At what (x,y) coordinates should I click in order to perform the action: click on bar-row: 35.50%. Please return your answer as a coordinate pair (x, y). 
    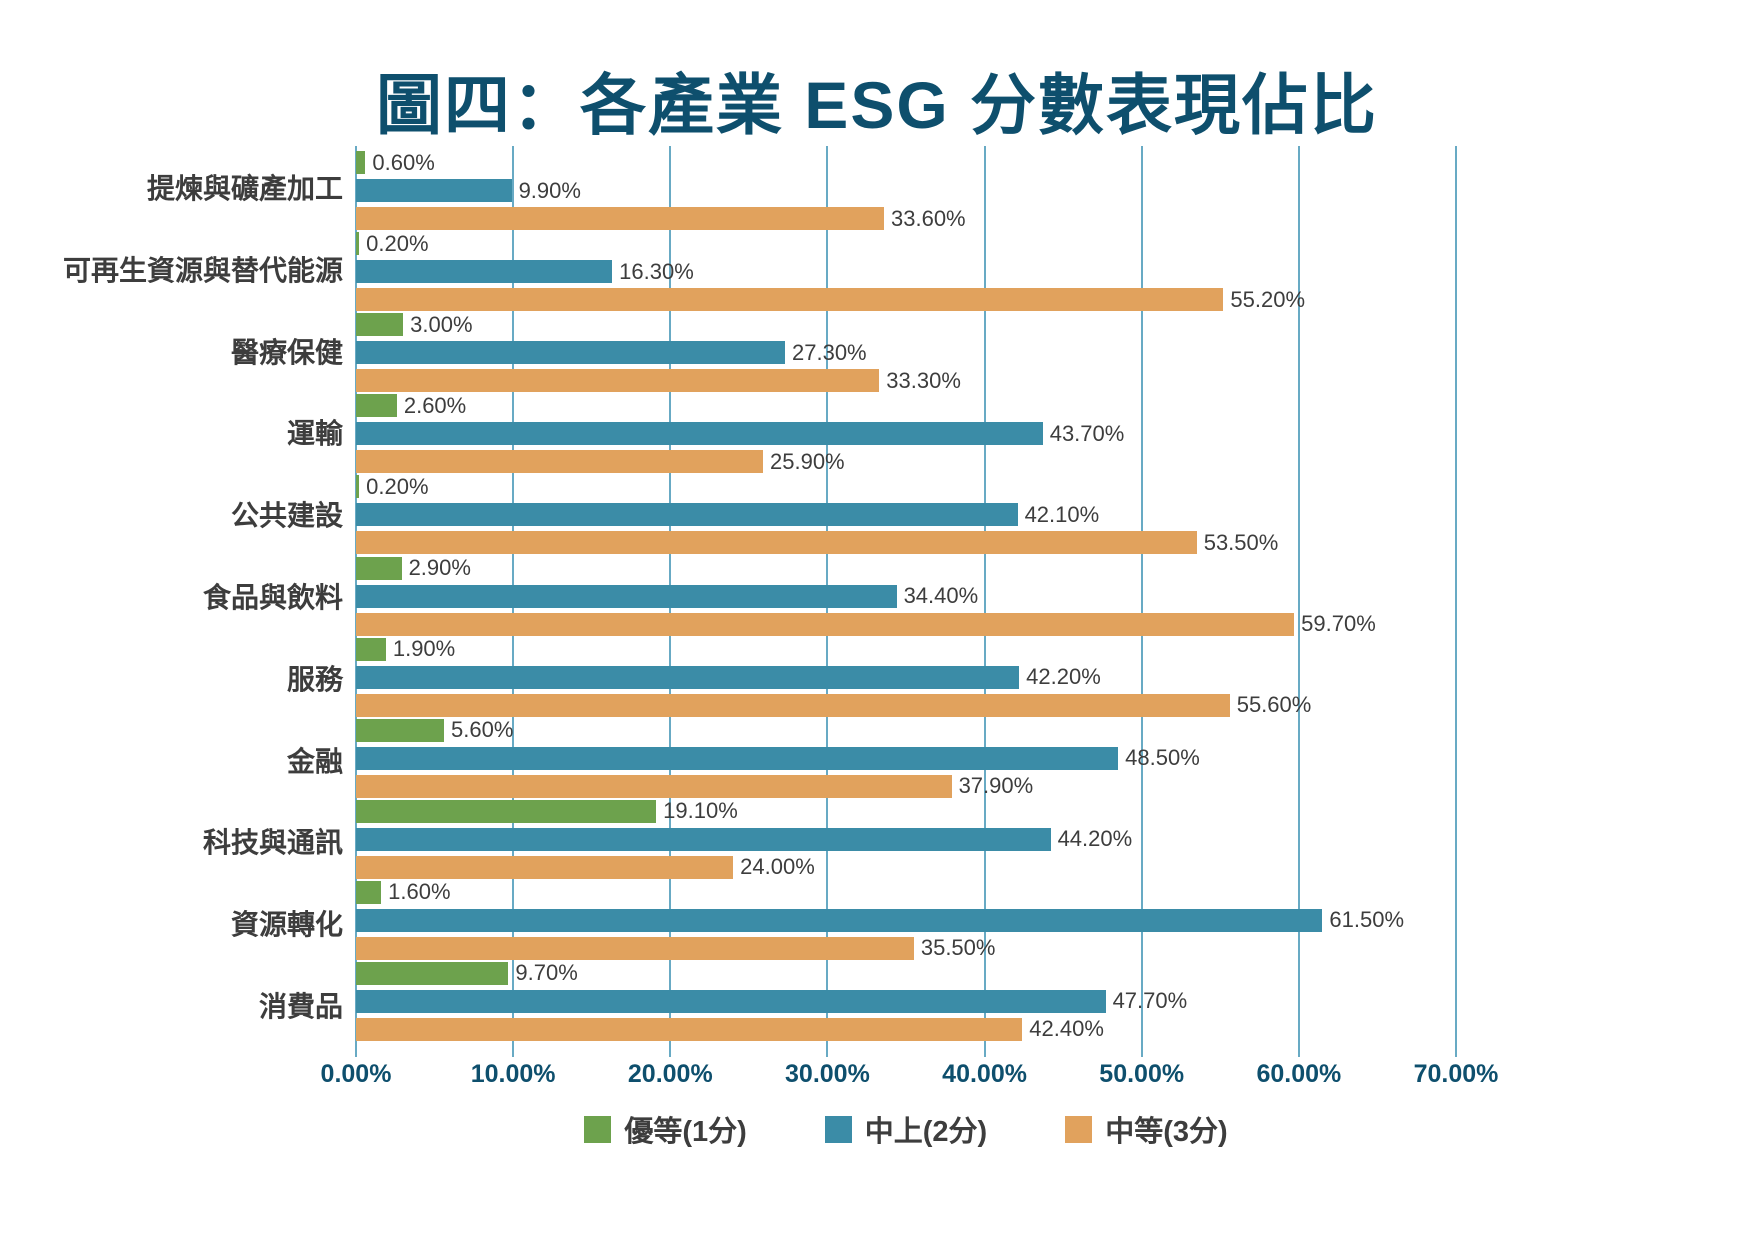
    Looking at the image, I should click on (906, 947).